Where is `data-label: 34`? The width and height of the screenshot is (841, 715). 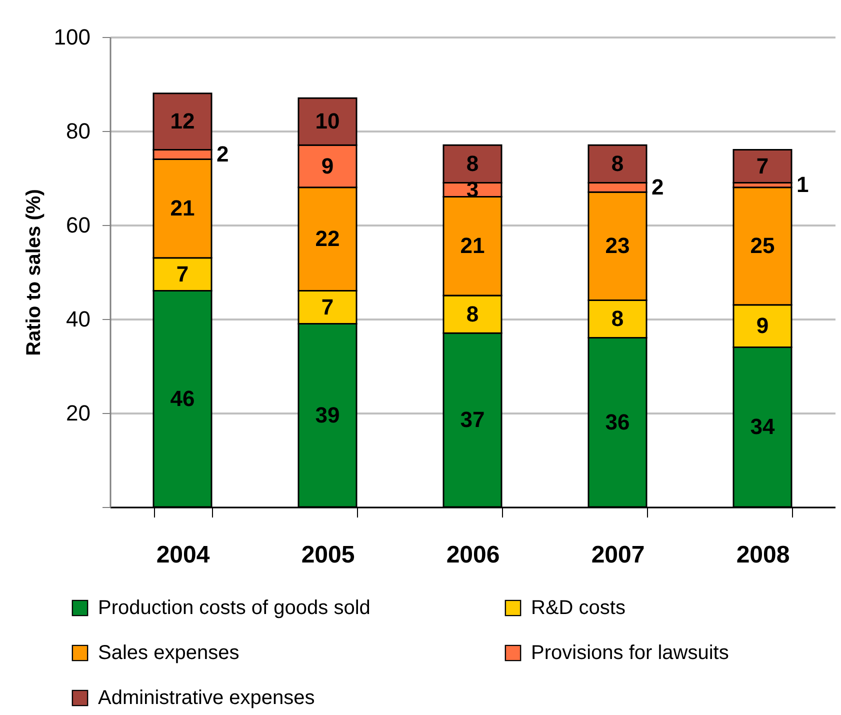 data-label: 34 is located at coordinates (763, 427).